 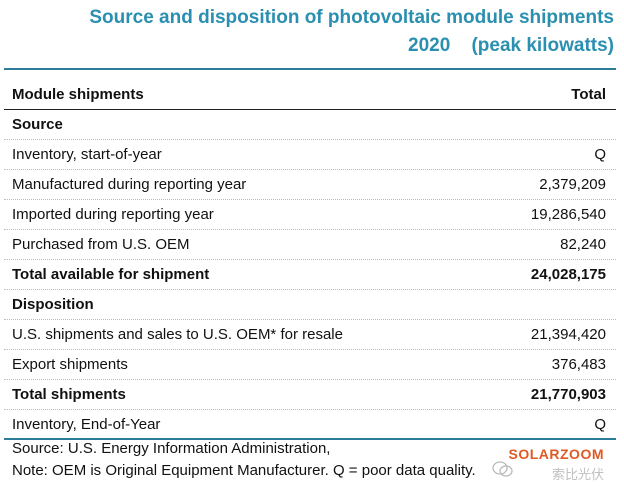 What do you see at coordinates (310, 155) in the screenshot?
I see `table-row: Inventory, start-of-year Q` at bounding box center [310, 155].